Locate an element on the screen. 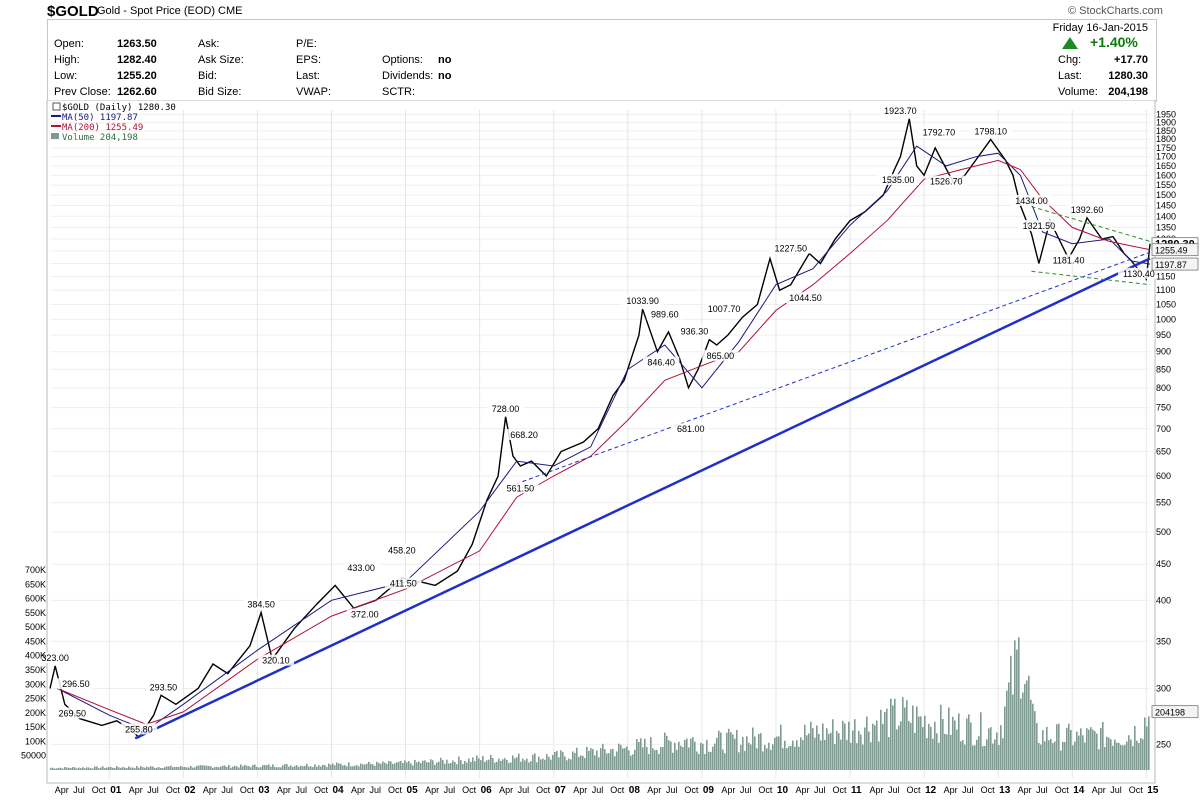  price-tick-label: 1600 is located at coordinates (1166, 175).